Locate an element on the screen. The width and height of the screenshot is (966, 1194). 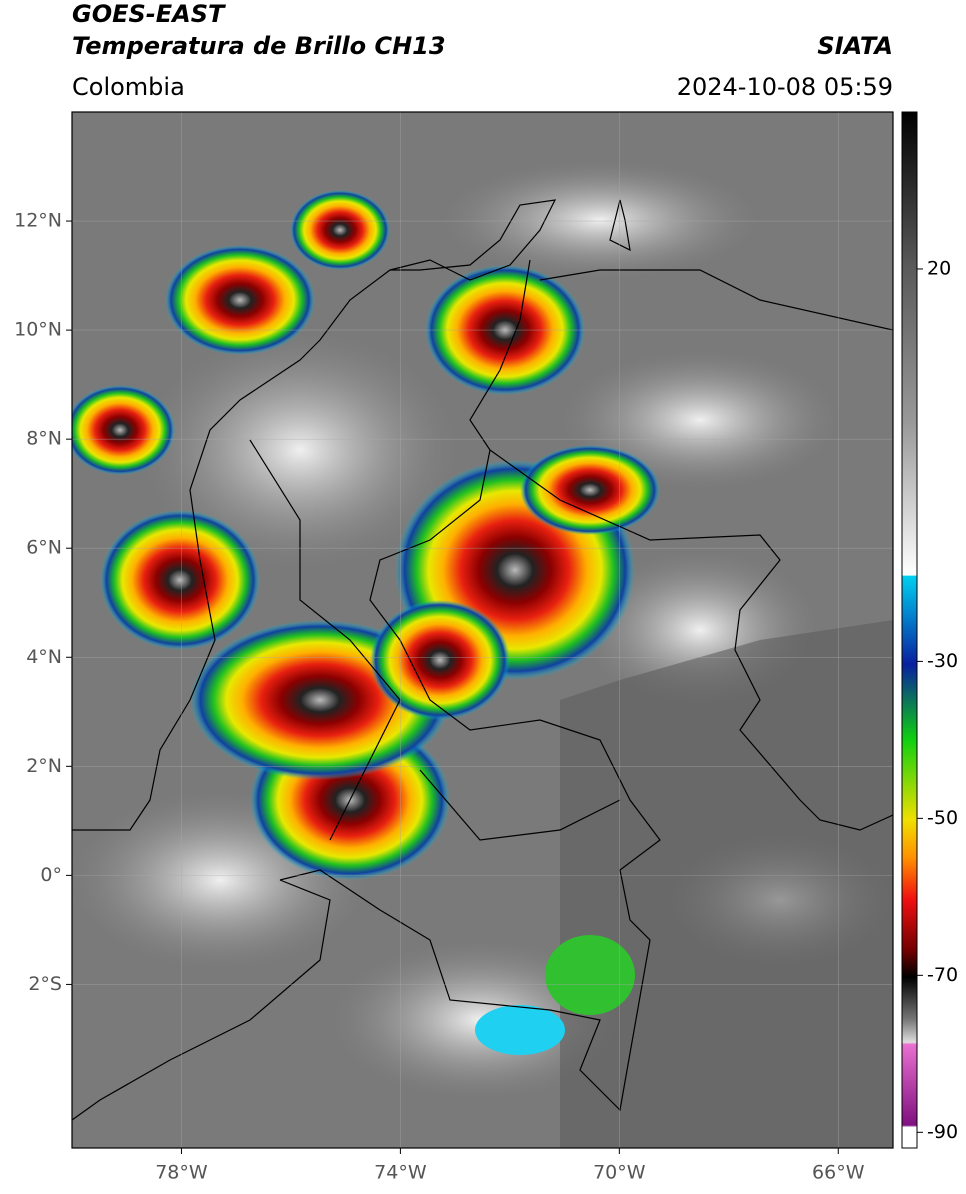
x-tick-label: 78°W is located at coordinates (181, 1173).